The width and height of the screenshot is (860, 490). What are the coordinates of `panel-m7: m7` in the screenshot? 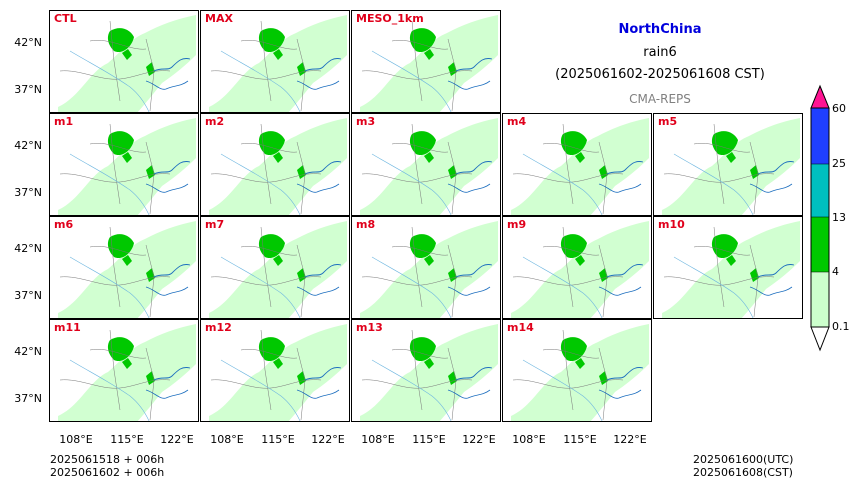 It's located at (275, 267).